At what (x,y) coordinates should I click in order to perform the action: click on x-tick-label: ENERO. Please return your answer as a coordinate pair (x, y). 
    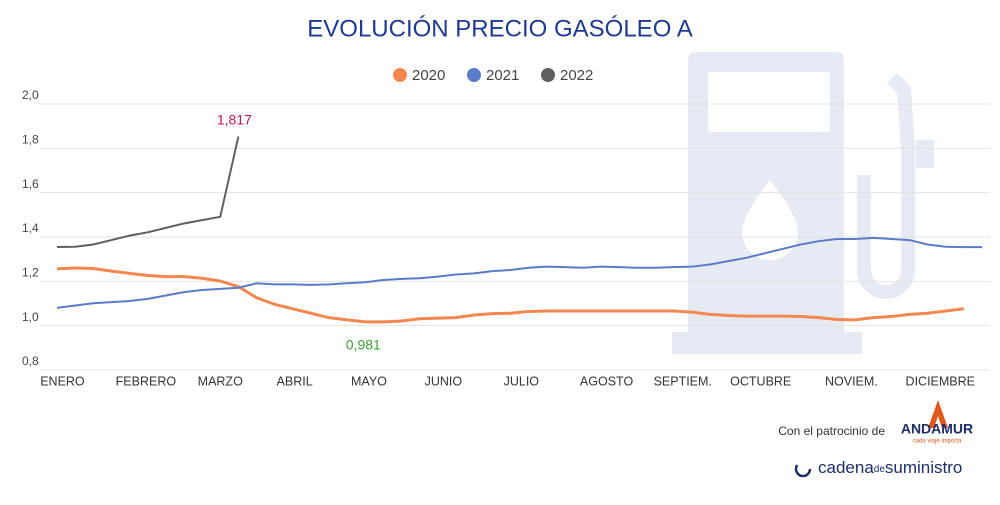
    Looking at the image, I should click on (62, 381).